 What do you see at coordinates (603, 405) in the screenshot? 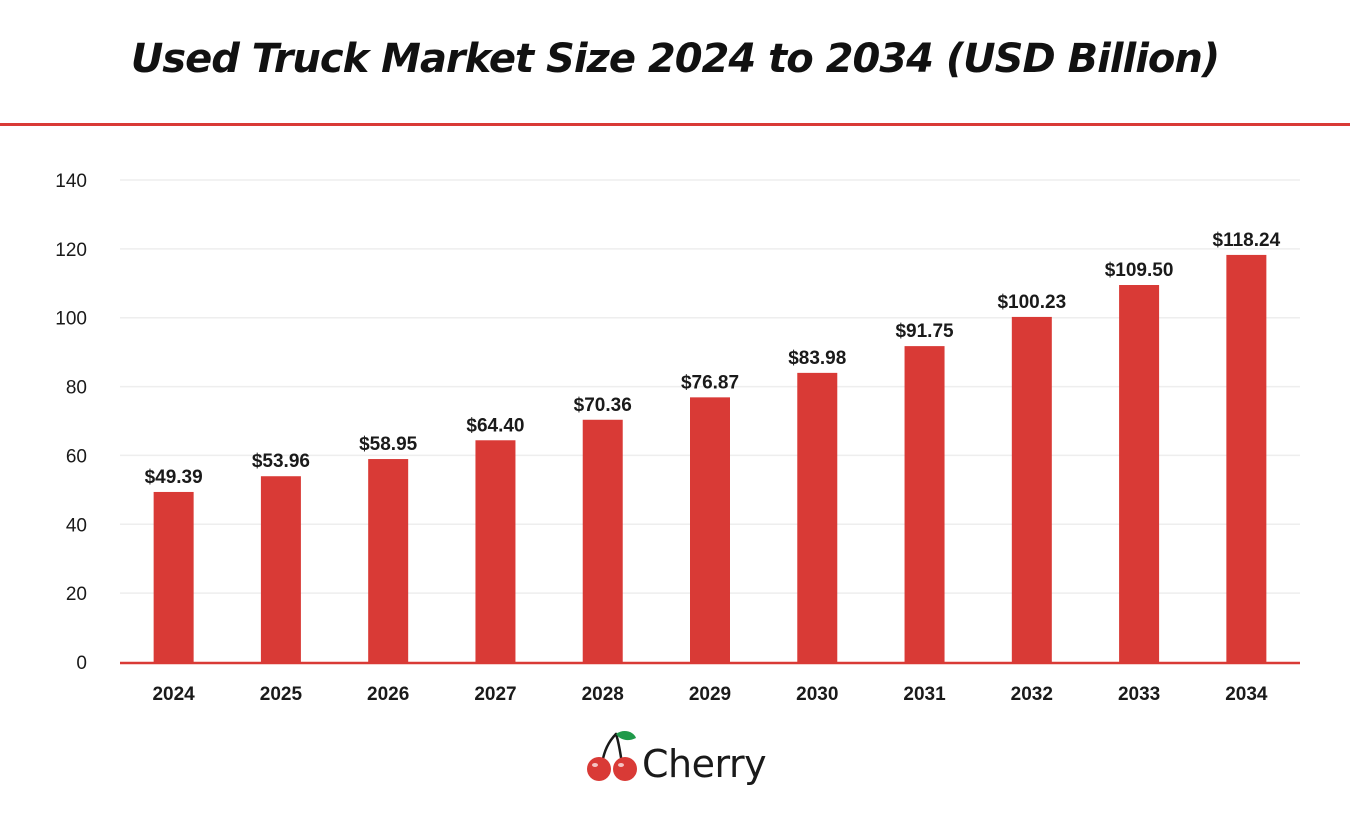
I see `data-label: $70.36` at bounding box center [603, 405].